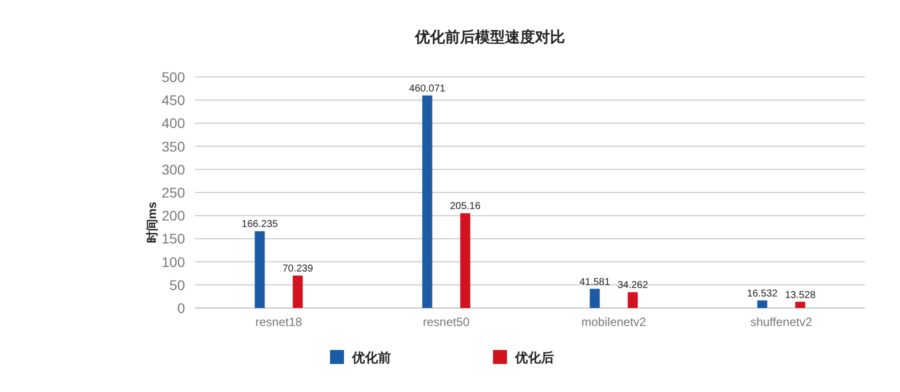 This screenshot has height=392, width=900. Describe the element at coordinates (781, 322) in the screenshot. I see `x-tick-label: shuffenetv2` at that location.